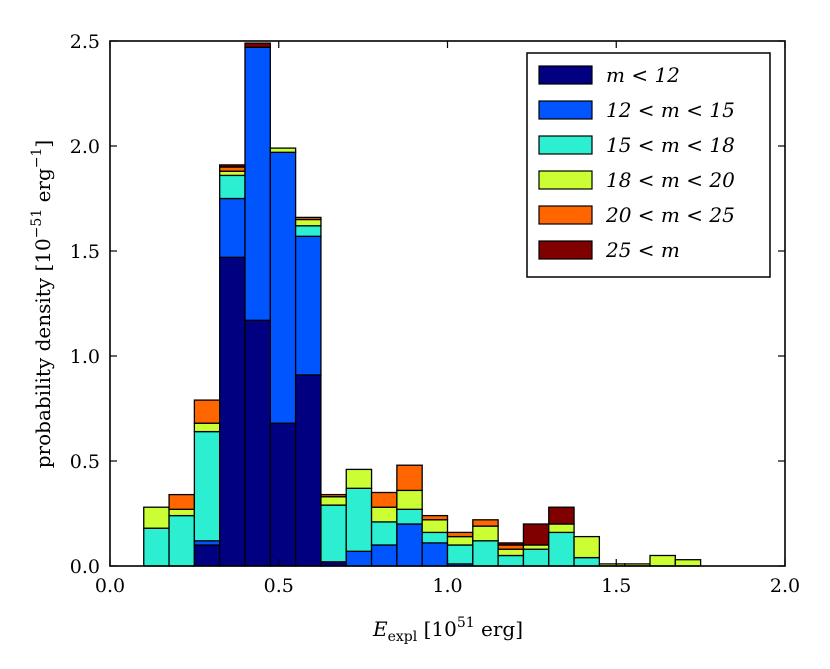  Describe the element at coordinates (308, 218) in the screenshot. I see `bar-segment-series4-bin6` at that location.